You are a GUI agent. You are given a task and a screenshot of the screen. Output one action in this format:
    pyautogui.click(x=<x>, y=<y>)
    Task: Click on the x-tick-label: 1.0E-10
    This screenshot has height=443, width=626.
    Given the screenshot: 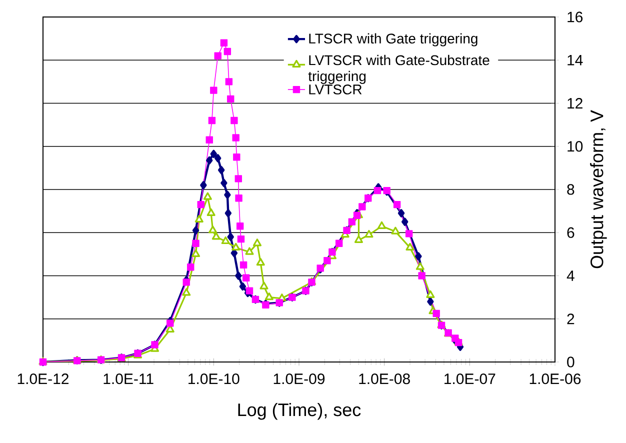 What is the action you would take?
    pyautogui.click(x=214, y=379)
    